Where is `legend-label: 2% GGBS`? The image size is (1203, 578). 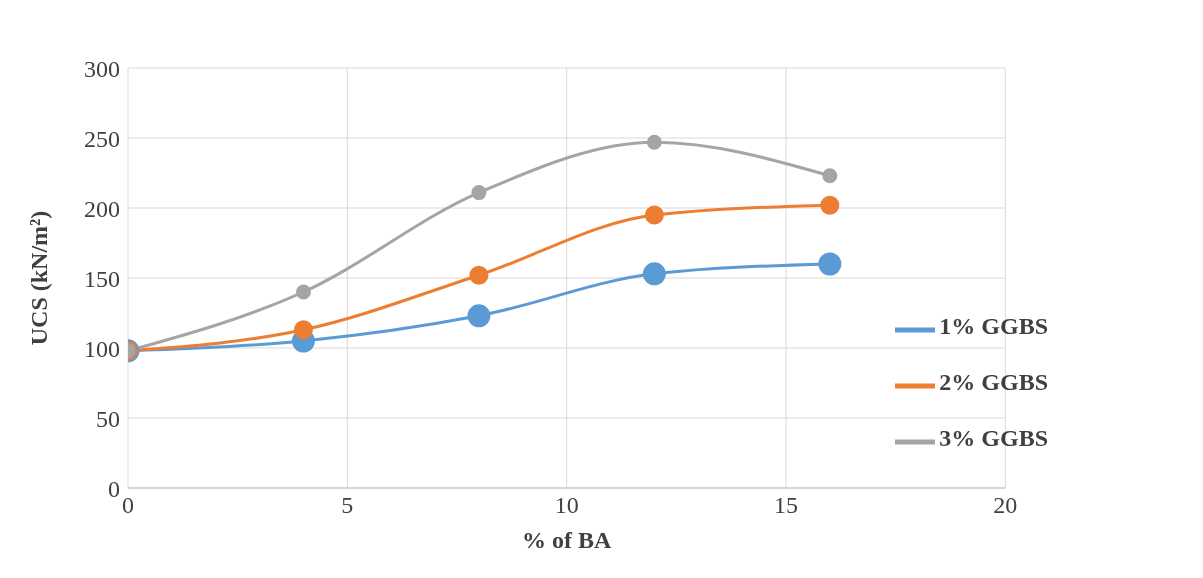 legend-label: 2% GGBS is located at coordinates (993, 382).